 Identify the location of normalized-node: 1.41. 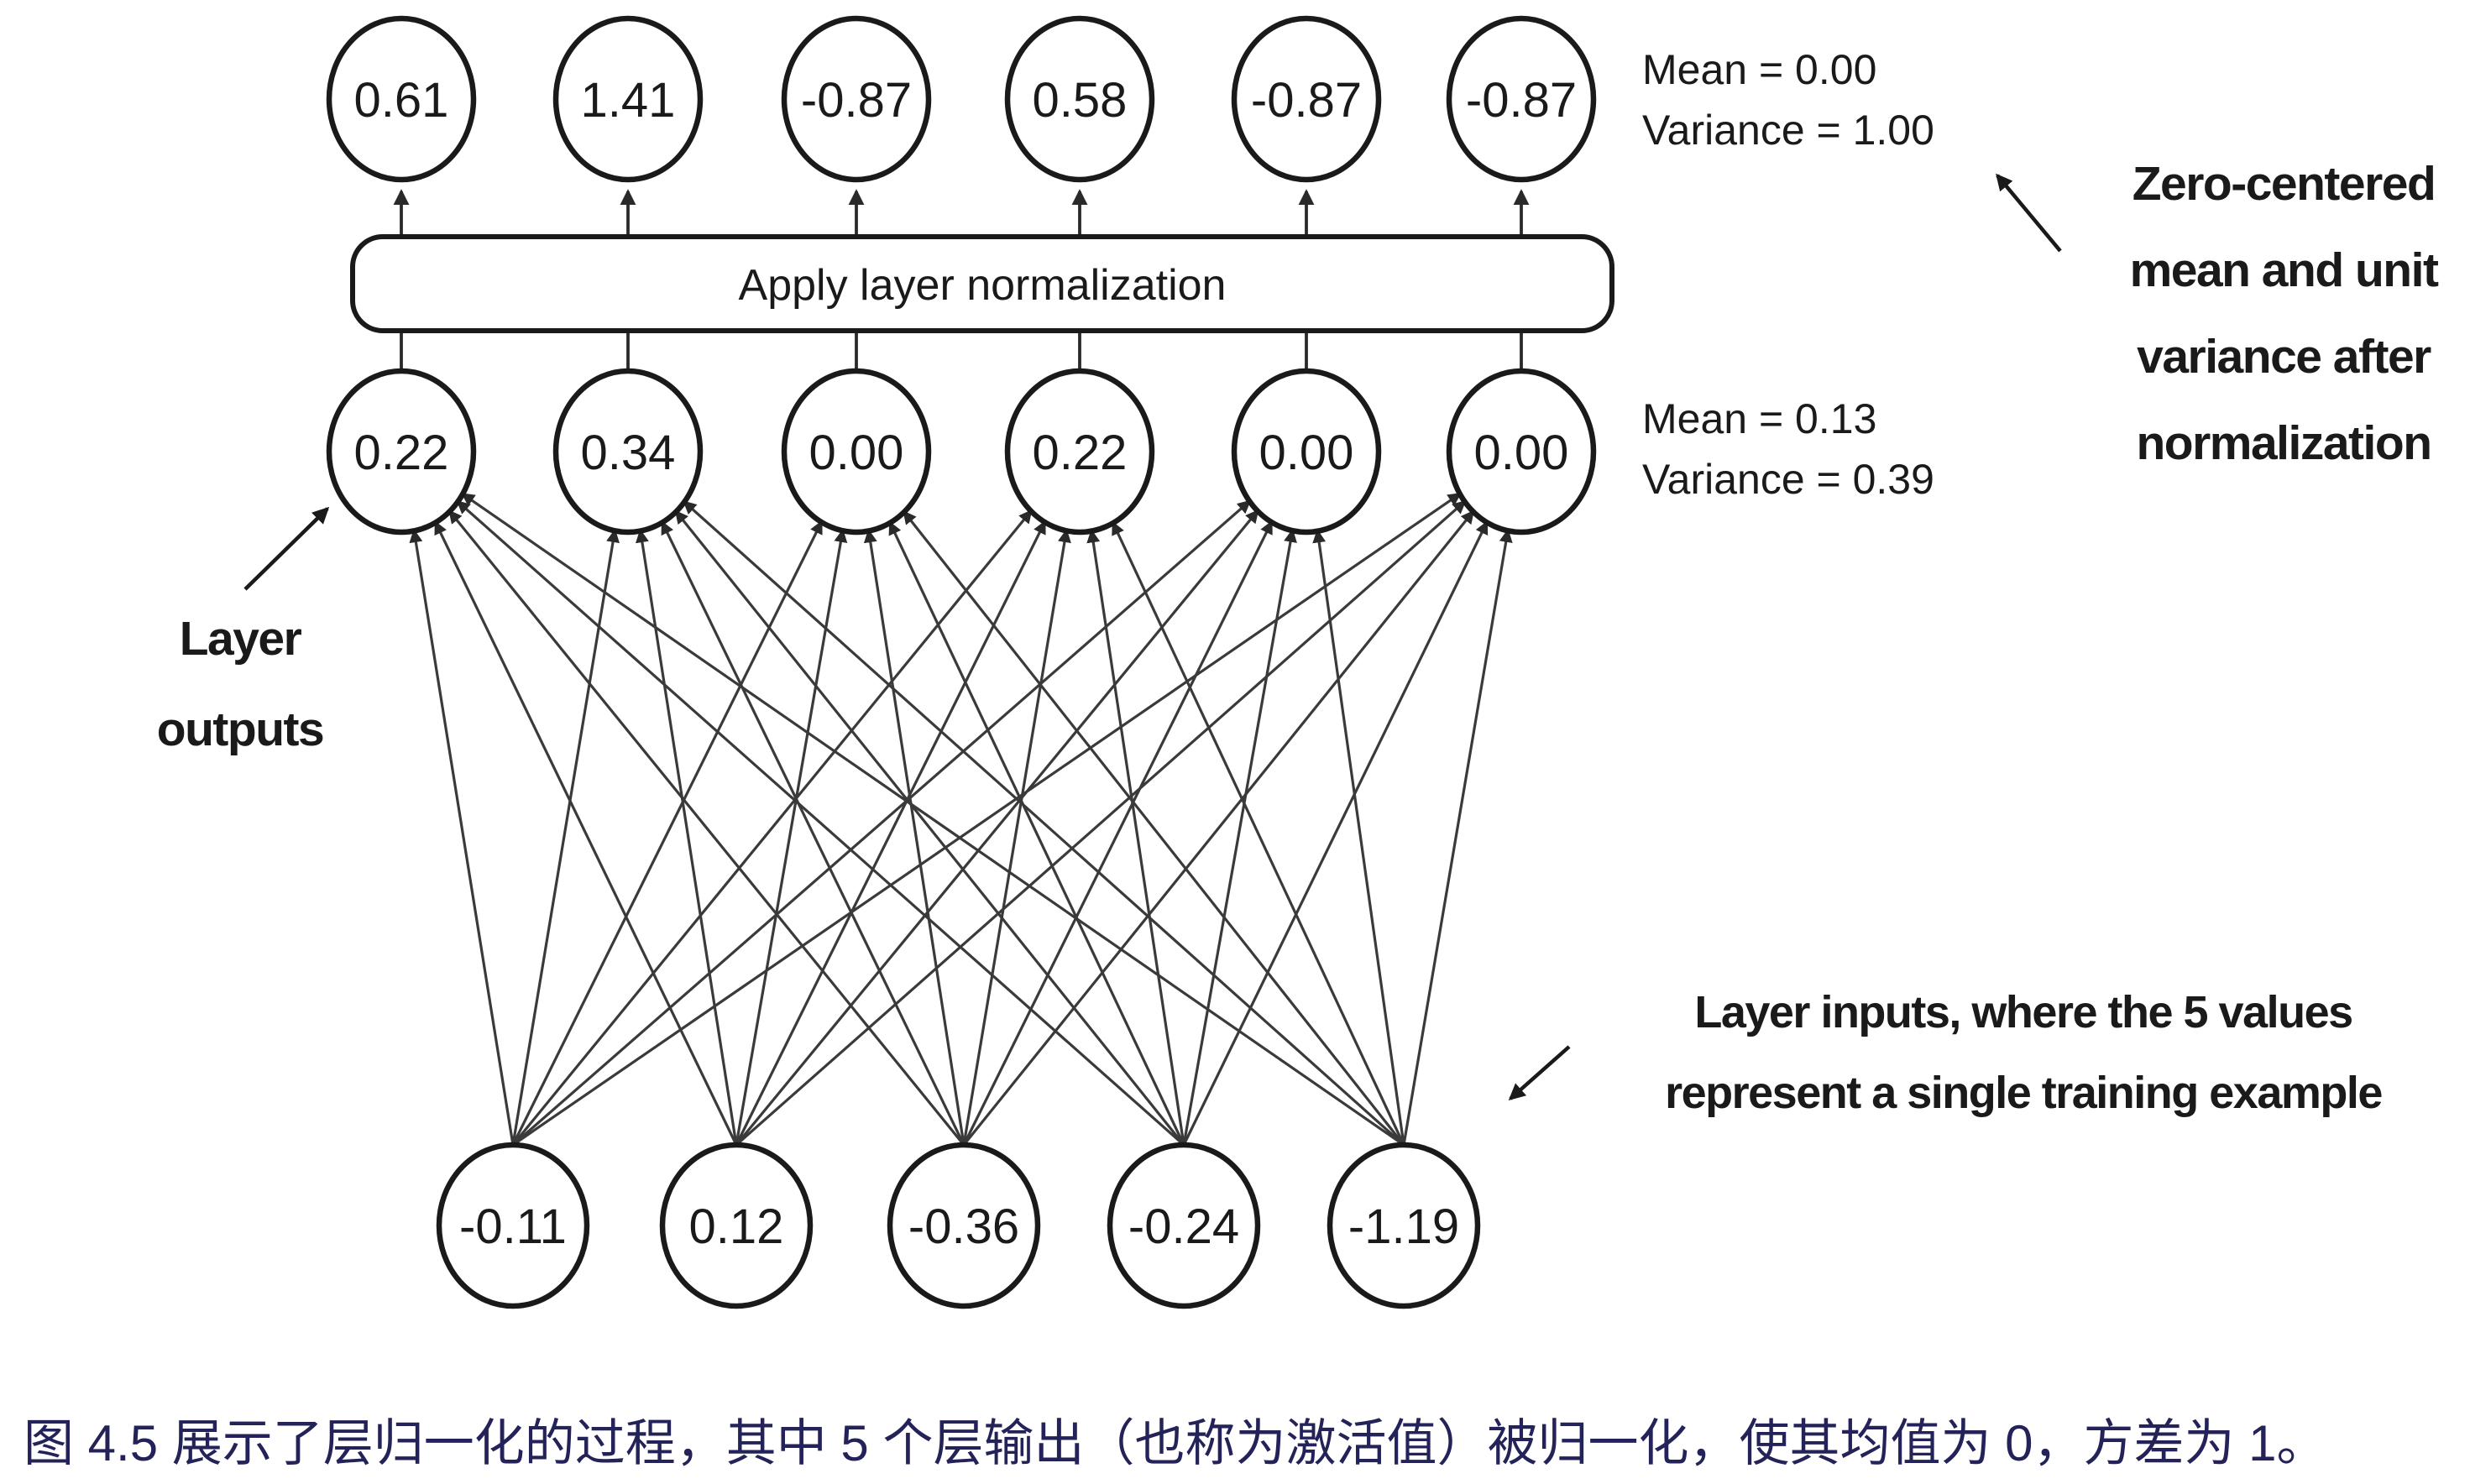
(628, 99).